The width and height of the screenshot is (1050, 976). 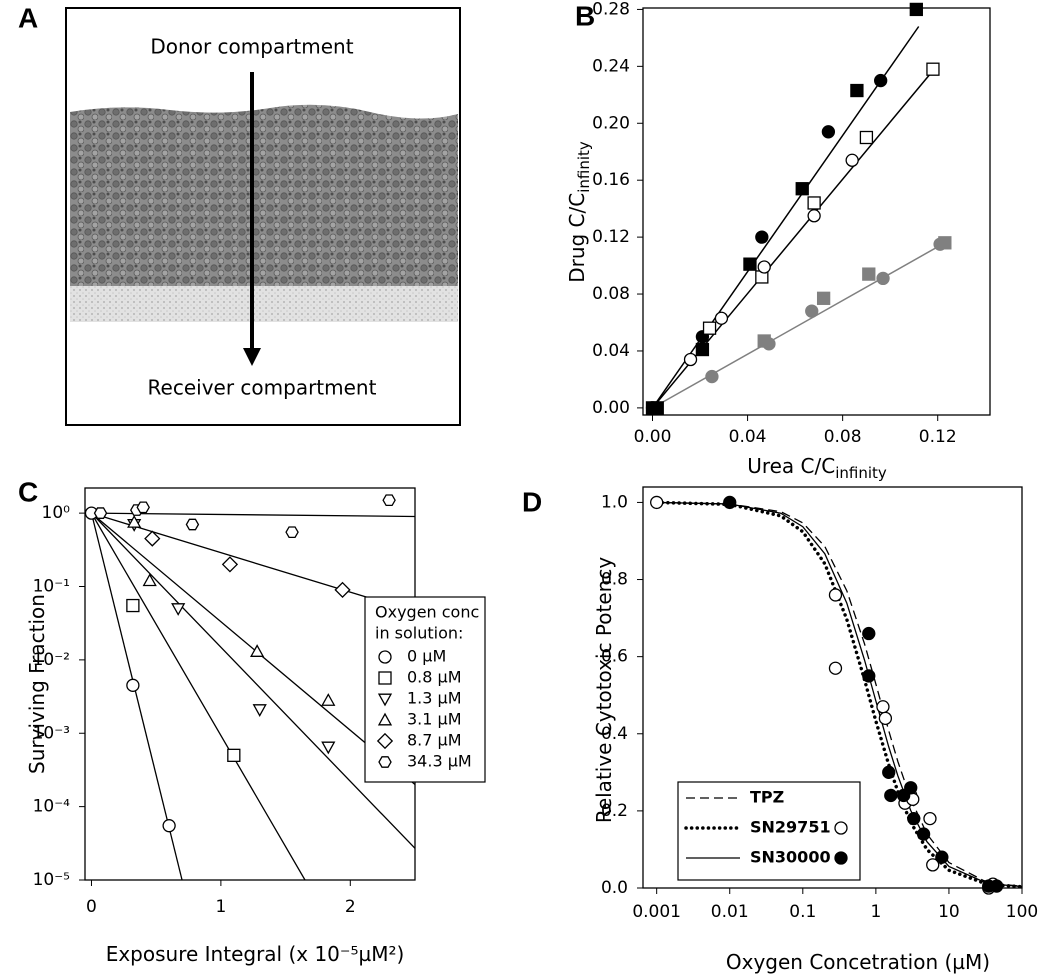 What do you see at coordinates (614, 580) in the screenshot?
I see `y-tick-label: 0.8` at bounding box center [614, 580].